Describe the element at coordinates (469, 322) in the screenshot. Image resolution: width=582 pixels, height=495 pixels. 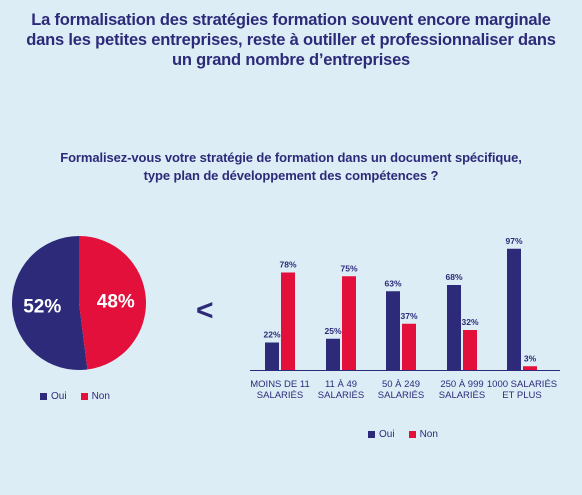
I see `bar-label-non-3: 32%` at that location.